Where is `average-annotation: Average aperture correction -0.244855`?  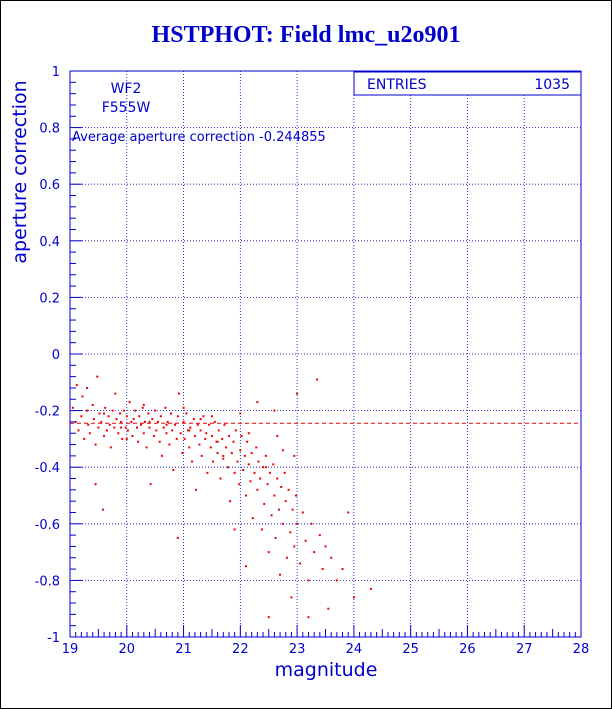 average-annotation: Average aperture correction -0.244855 is located at coordinates (199, 137).